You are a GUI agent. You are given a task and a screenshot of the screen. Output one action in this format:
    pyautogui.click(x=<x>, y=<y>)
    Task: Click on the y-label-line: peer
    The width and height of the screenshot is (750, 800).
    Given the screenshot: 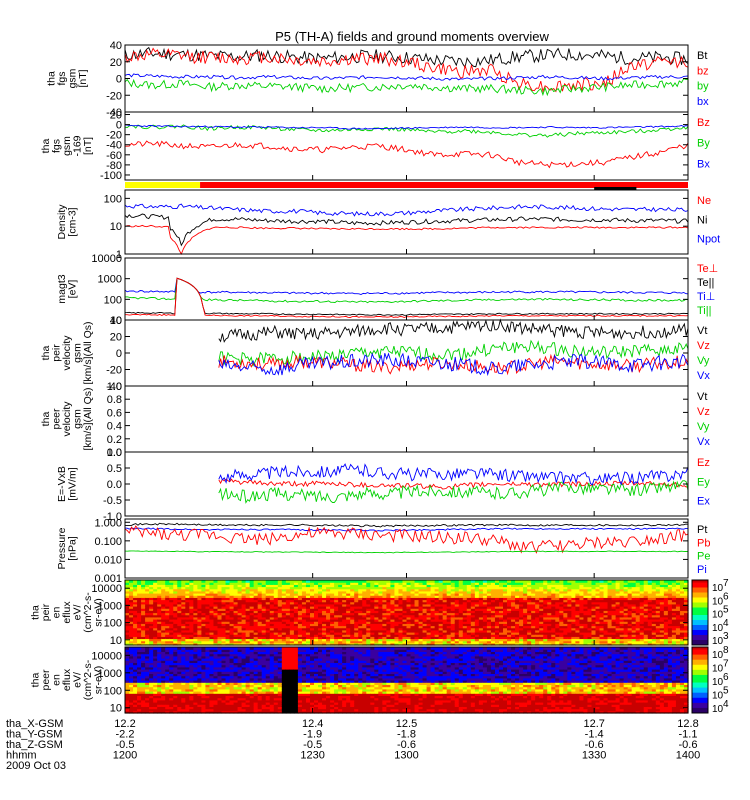 What is the action you would take?
    pyautogui.click(x=57, y=419)
    